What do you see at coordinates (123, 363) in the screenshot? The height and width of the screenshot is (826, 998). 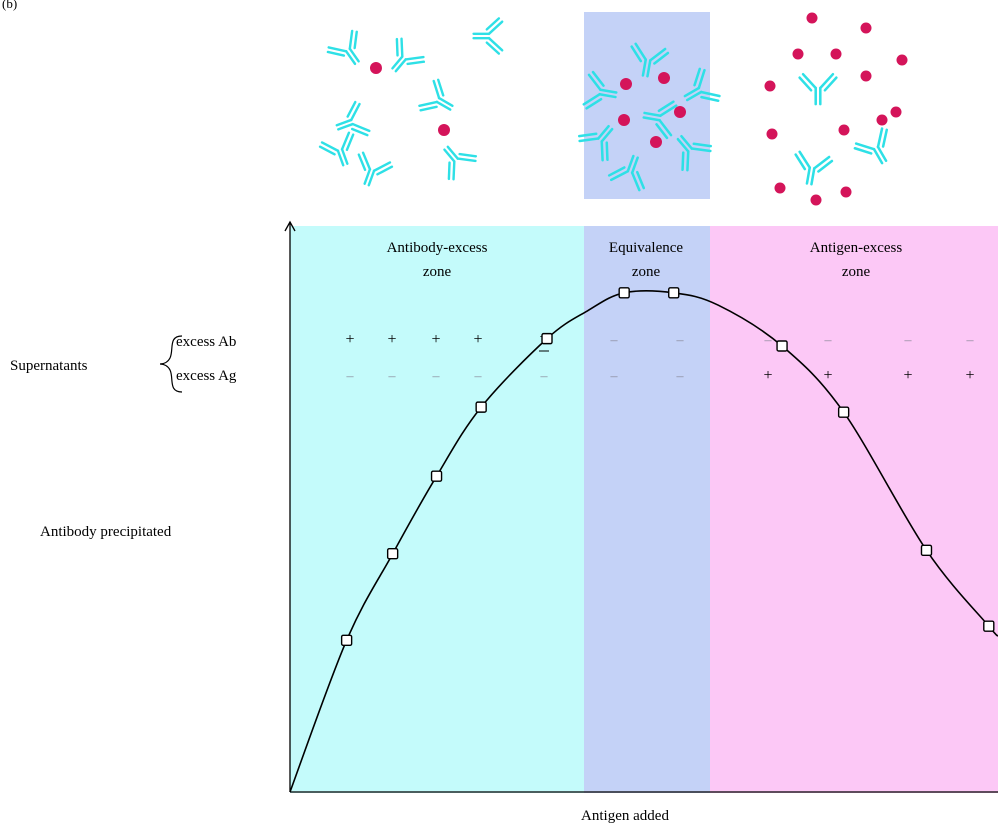 I see `supernatants-legend: Supernatants excess Ab excess Ag` at bounding box center [123, 363].